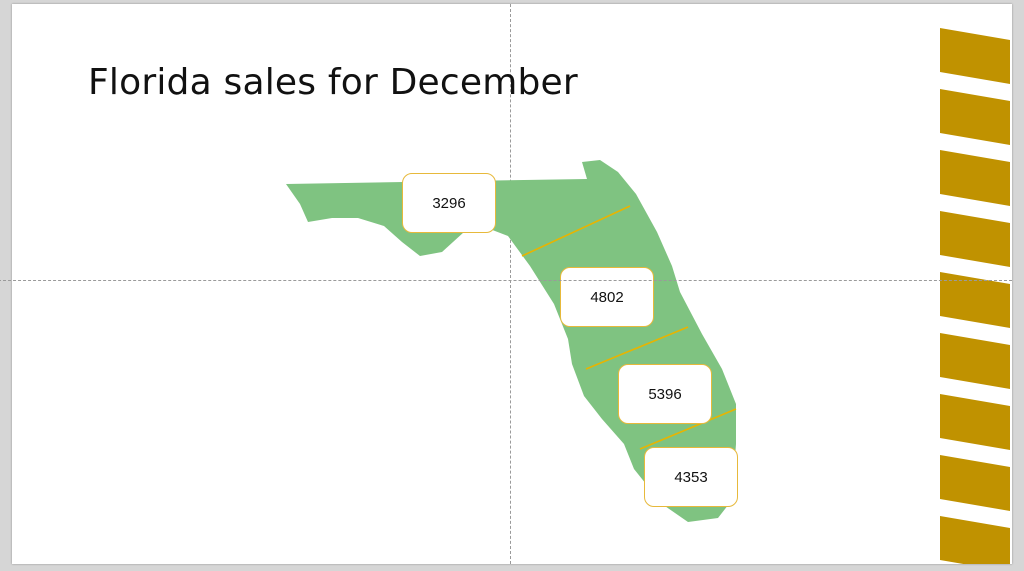  I want to click on slide-title: Florida sales for December, so click(333, 82).